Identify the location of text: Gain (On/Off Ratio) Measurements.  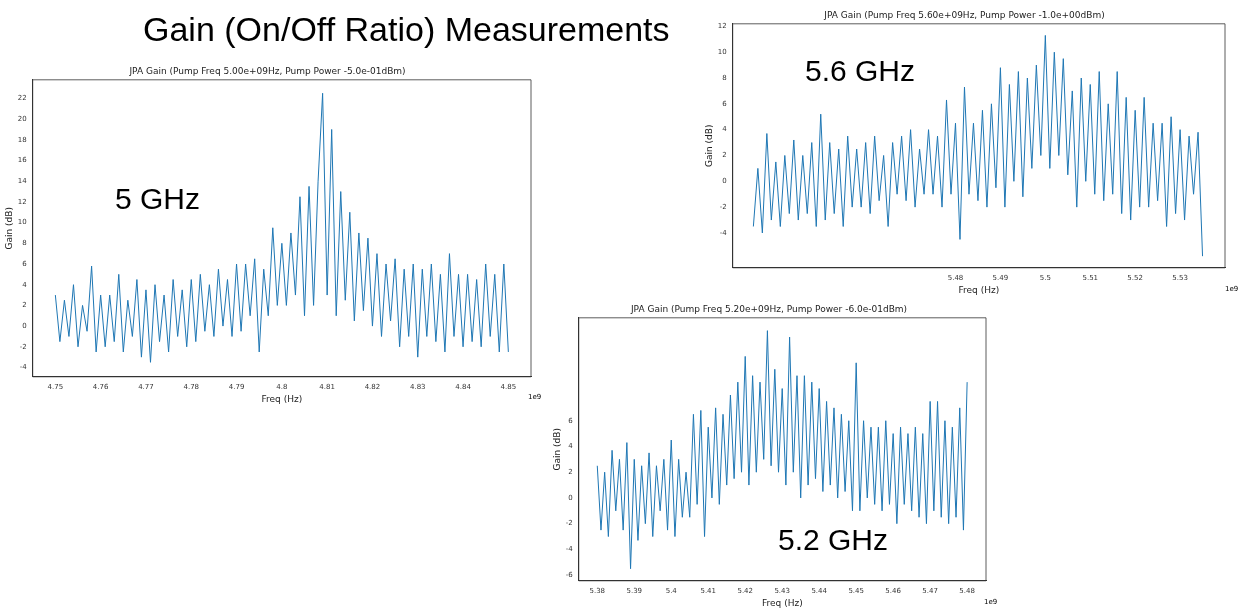
(406, 29).